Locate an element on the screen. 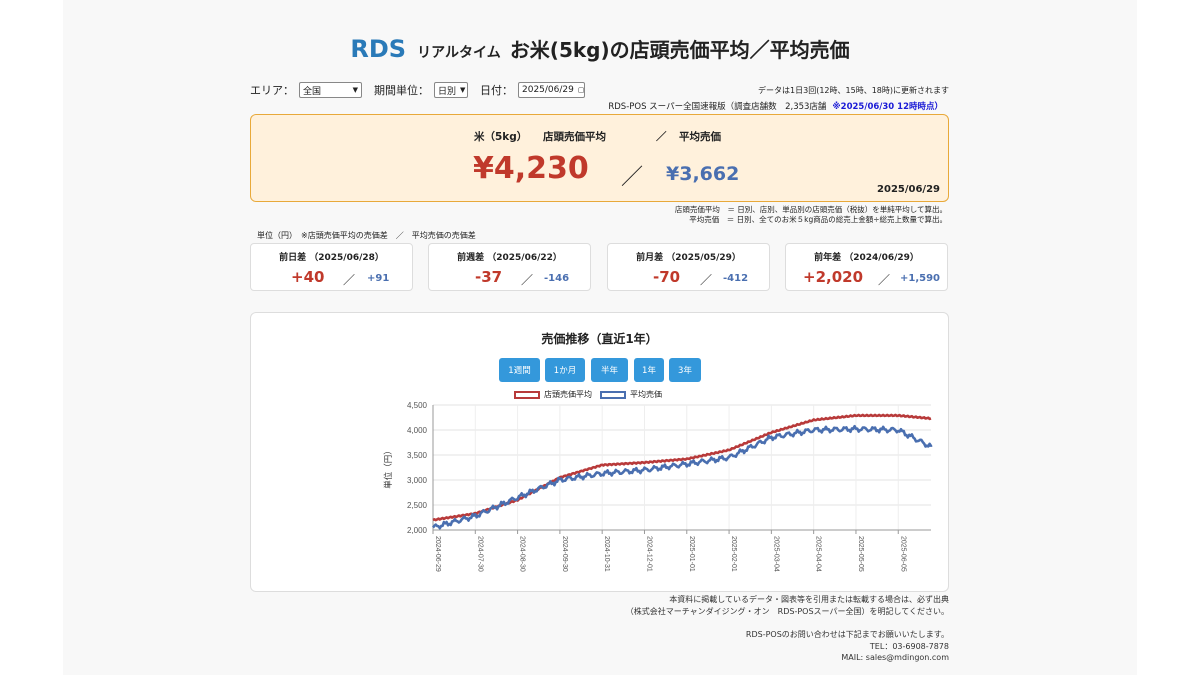 This screenshot has width=1200, height=675. x-tick-label: 2025-03-04 is located at coordinates (775, 554).